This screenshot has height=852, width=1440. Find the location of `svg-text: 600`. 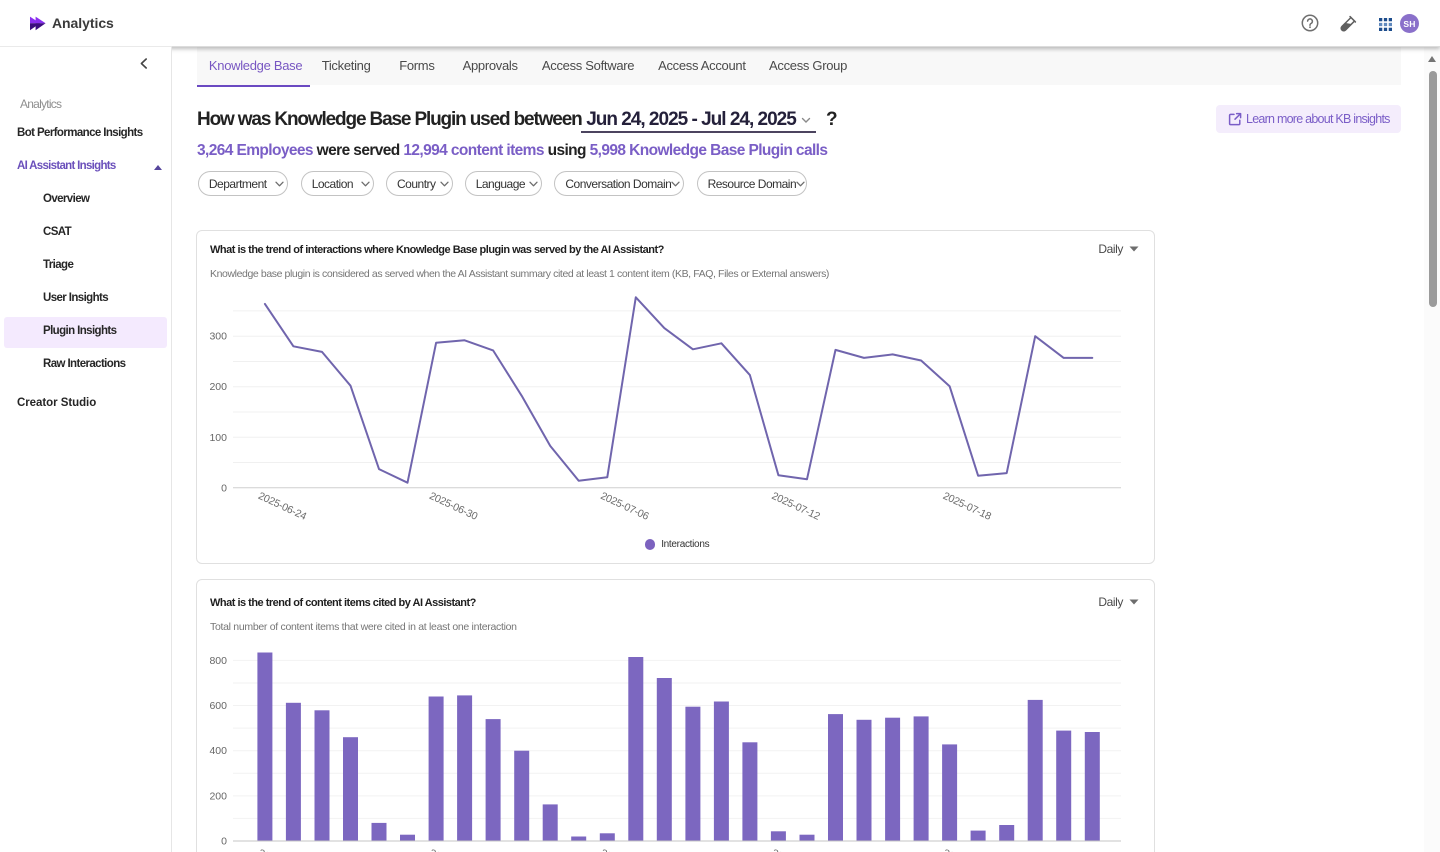

svg-text: 600 is located at coordinates (218, 706).